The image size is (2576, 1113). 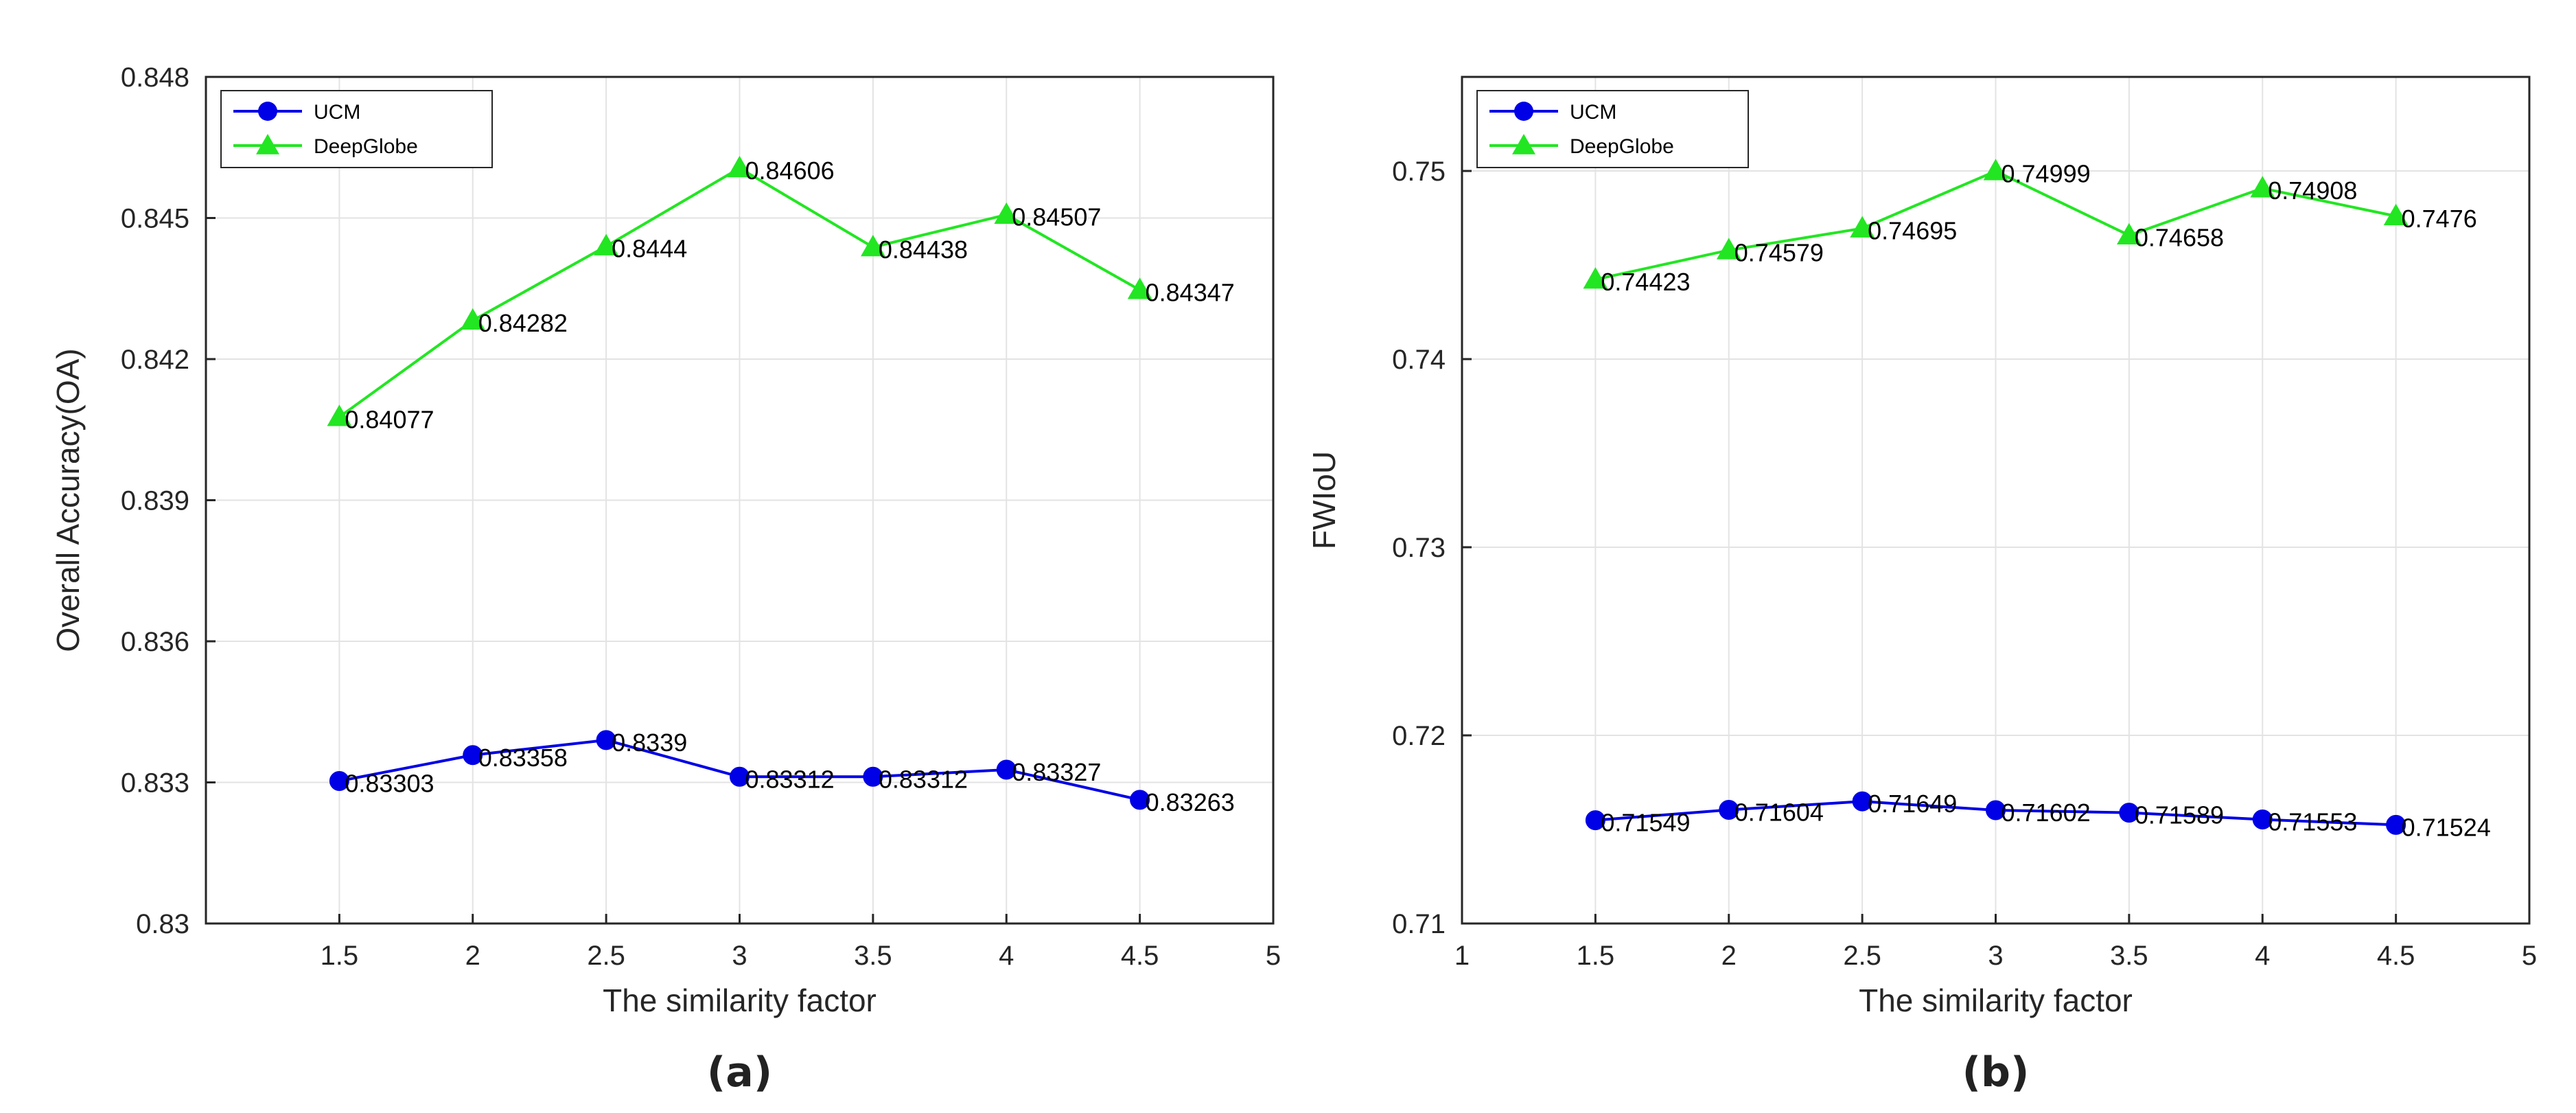 What do you see at coordinates (1912, 231) in the screenshot?
I see `data-label: 0.74695` at bounding box center [1912, 231].